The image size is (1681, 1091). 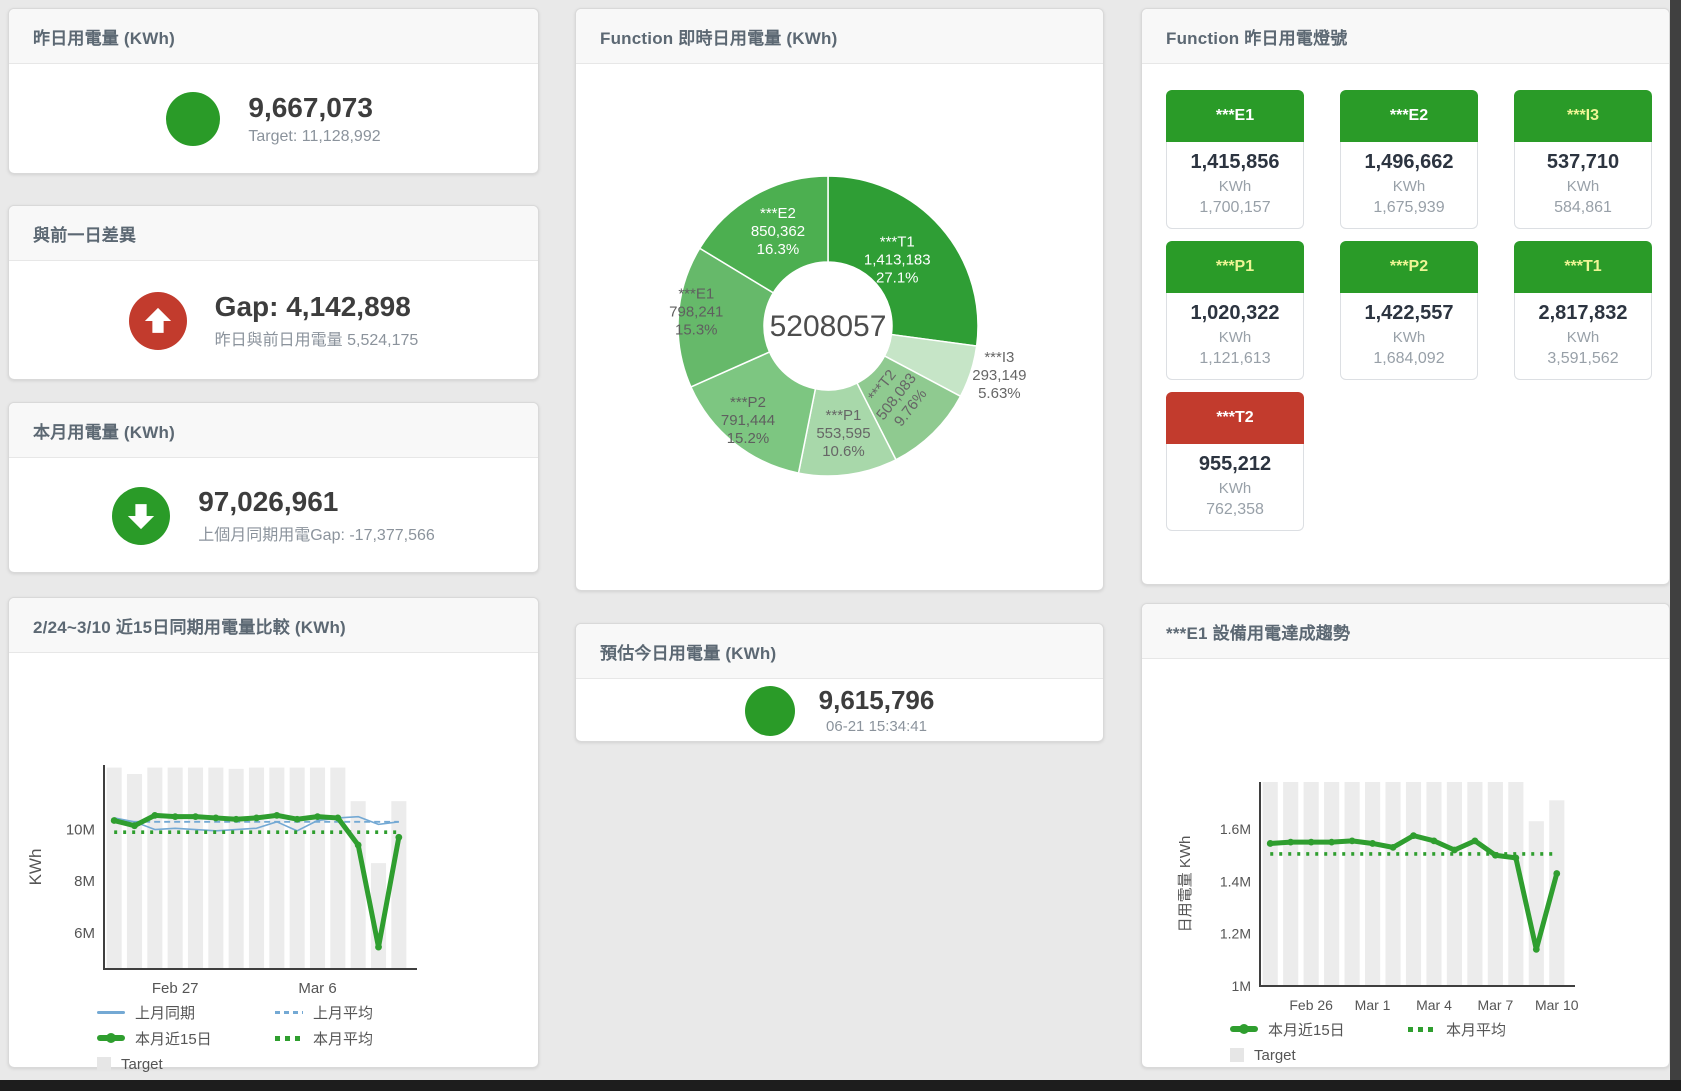 What do you see at coordinates (1258, 633) in the screenshot?
I see `card-e1-trend-title: ***E1 設備用電達成趨勢` at bounding box center [1258, 633].